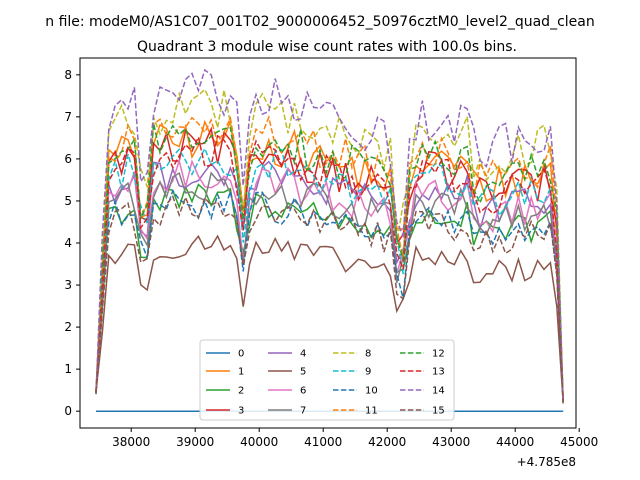  What do you see at coordinates (68, 159) in the screenshot?
I see `y-tick-label: 6` at bounding box center [68, 159].